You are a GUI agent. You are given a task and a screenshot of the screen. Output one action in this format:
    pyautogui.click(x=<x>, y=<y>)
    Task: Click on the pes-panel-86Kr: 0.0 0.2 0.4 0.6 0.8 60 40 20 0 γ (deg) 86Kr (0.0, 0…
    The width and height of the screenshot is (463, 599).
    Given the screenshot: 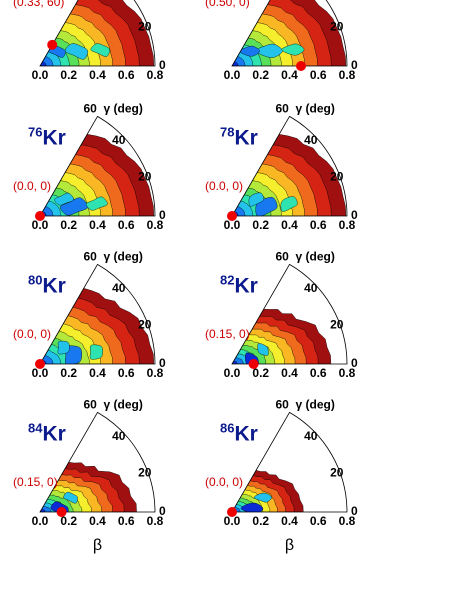 What is the action you would take?
    pyautogui.click(x=281, y=475)
    